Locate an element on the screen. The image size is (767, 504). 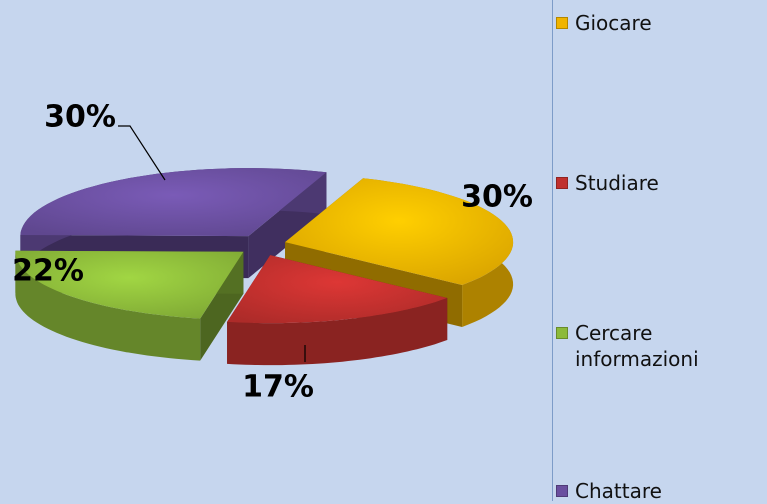
legend-item: Giocare is located at coordinates (660, 23).